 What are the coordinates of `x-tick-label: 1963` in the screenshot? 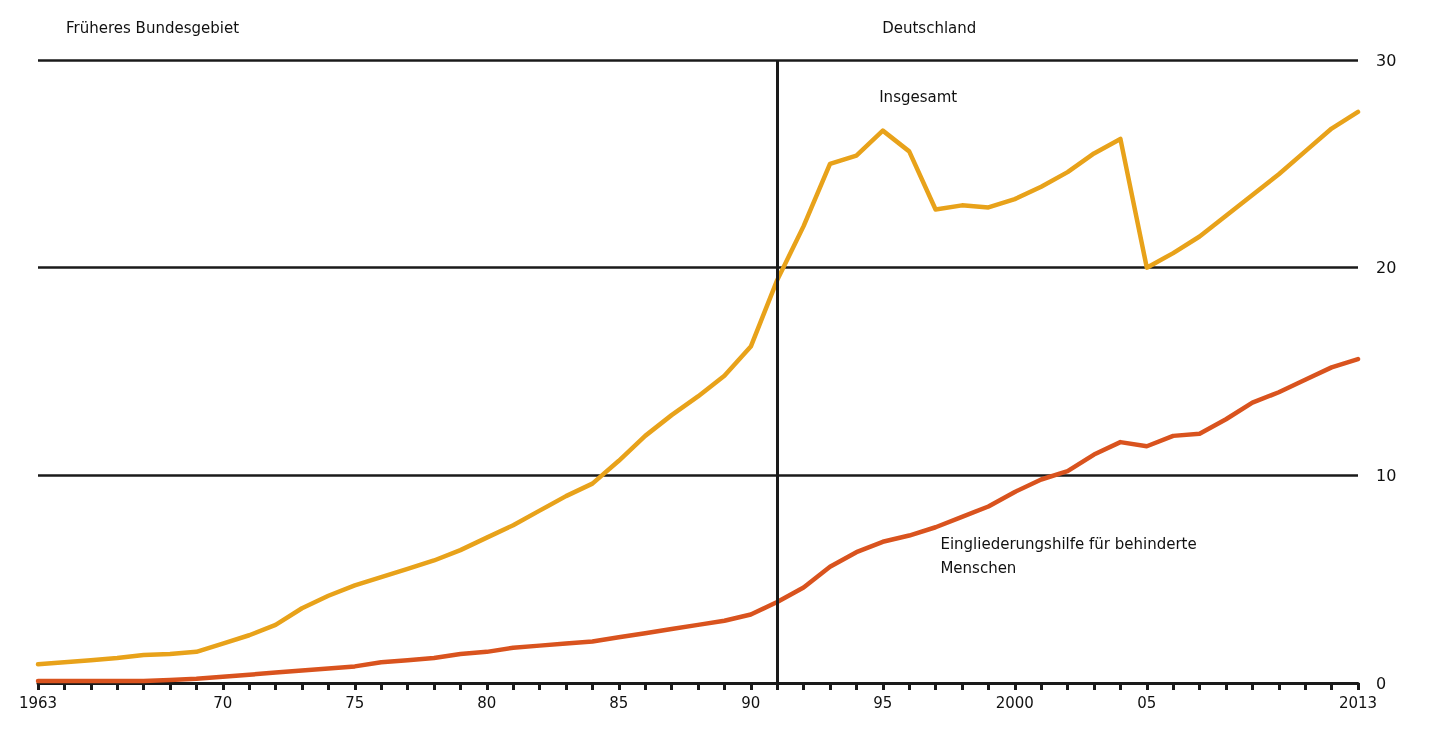 It's located at (38, 702).